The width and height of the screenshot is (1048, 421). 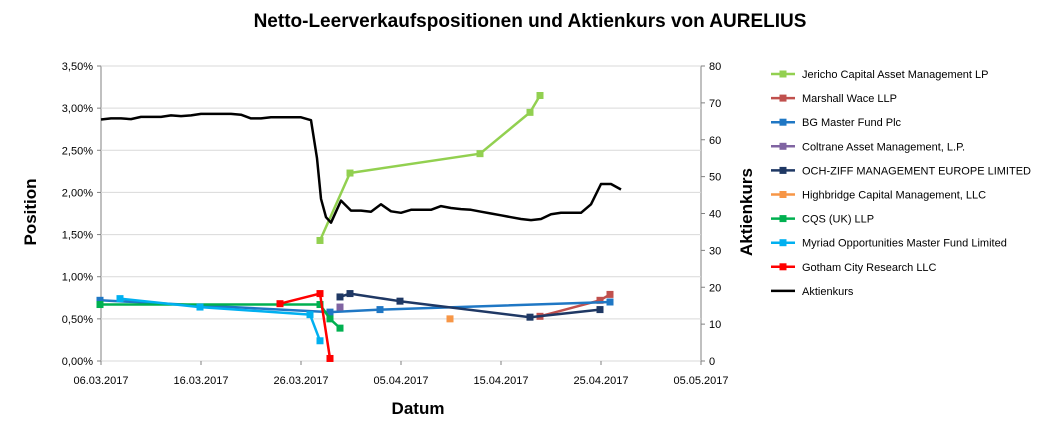 I want to click on legend-item: BG Master Fund Plc, so click(x=836, y=123).